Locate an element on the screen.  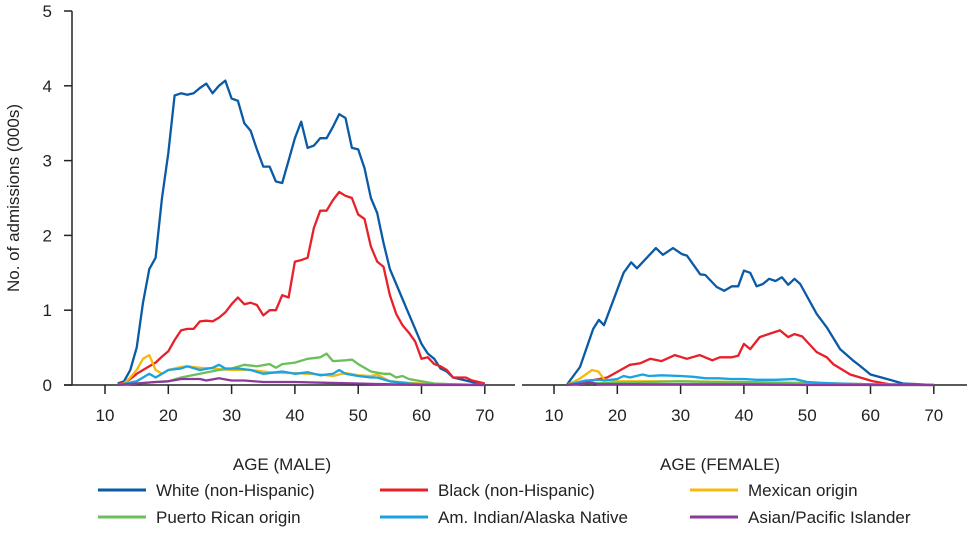
series-line-female-black-non-hispanic is located at coordinates (750, 358).